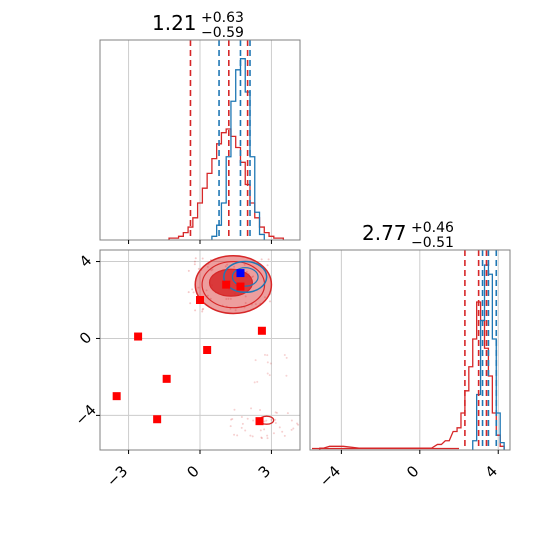 The width and height of the screenshot is (550, 550). I want to click on x-tick-label: −4, so click(330, 476).